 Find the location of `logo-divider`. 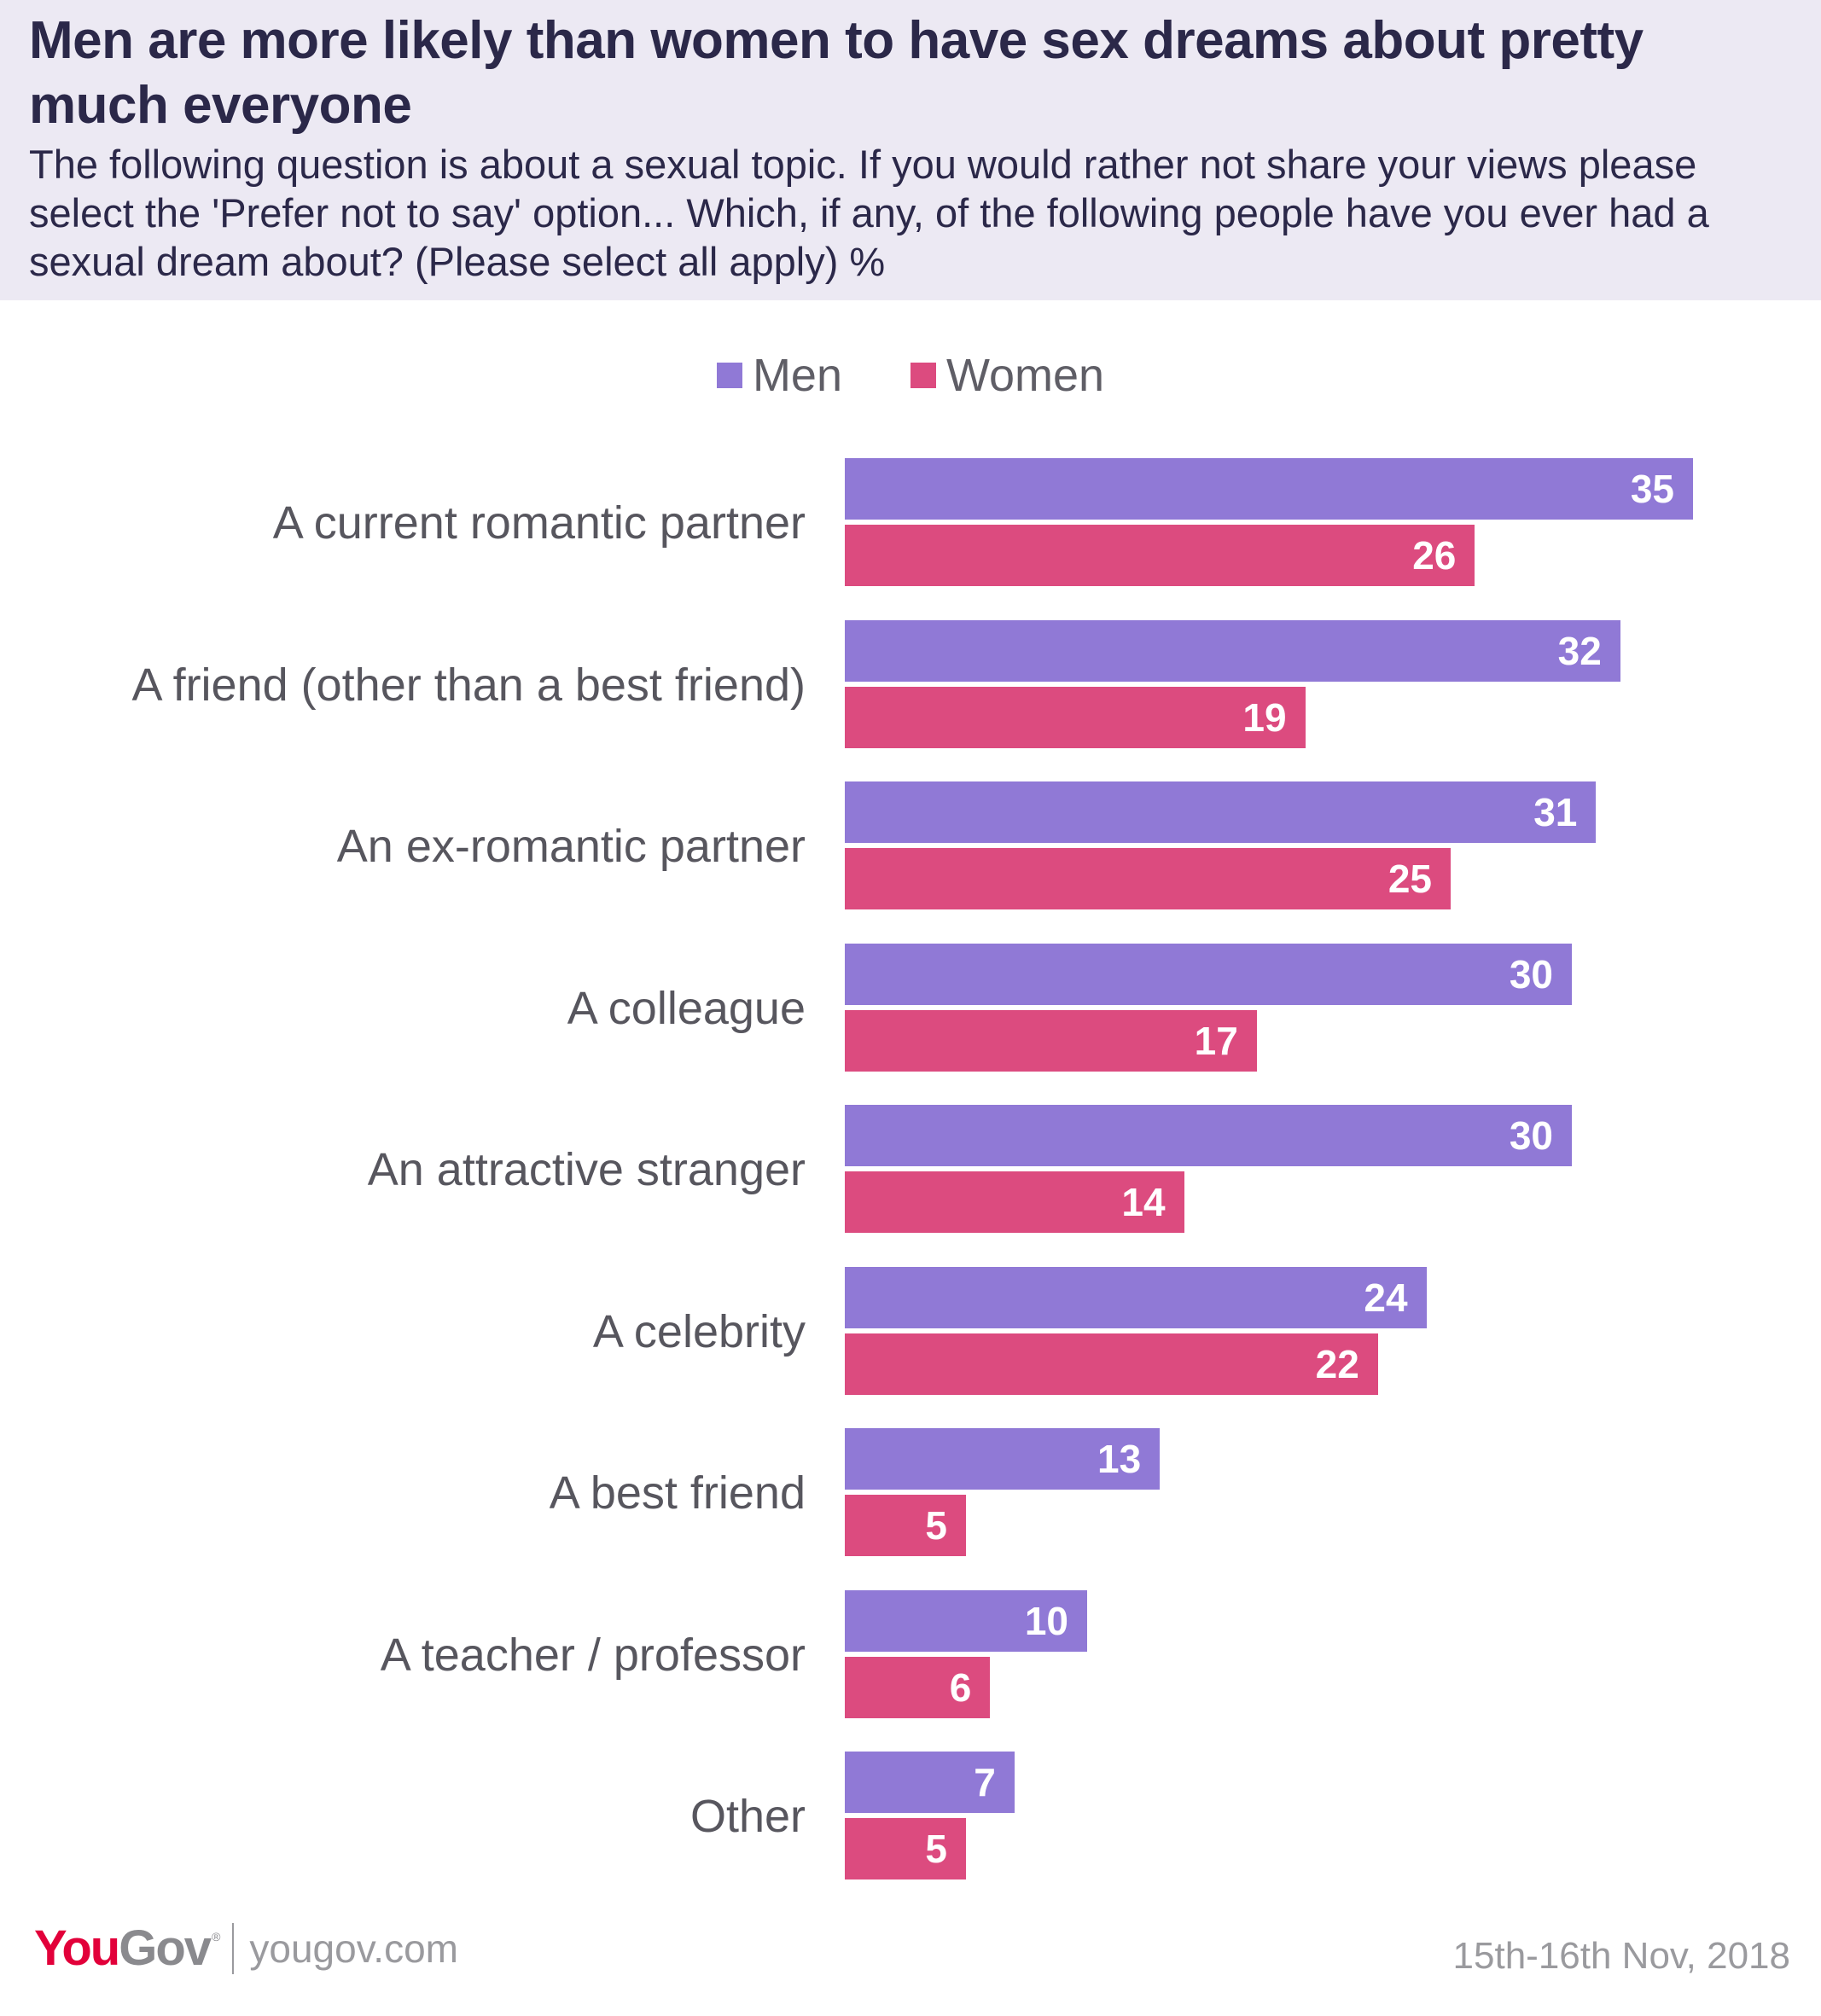

logo-divider is located at coordinates (234, 1948).